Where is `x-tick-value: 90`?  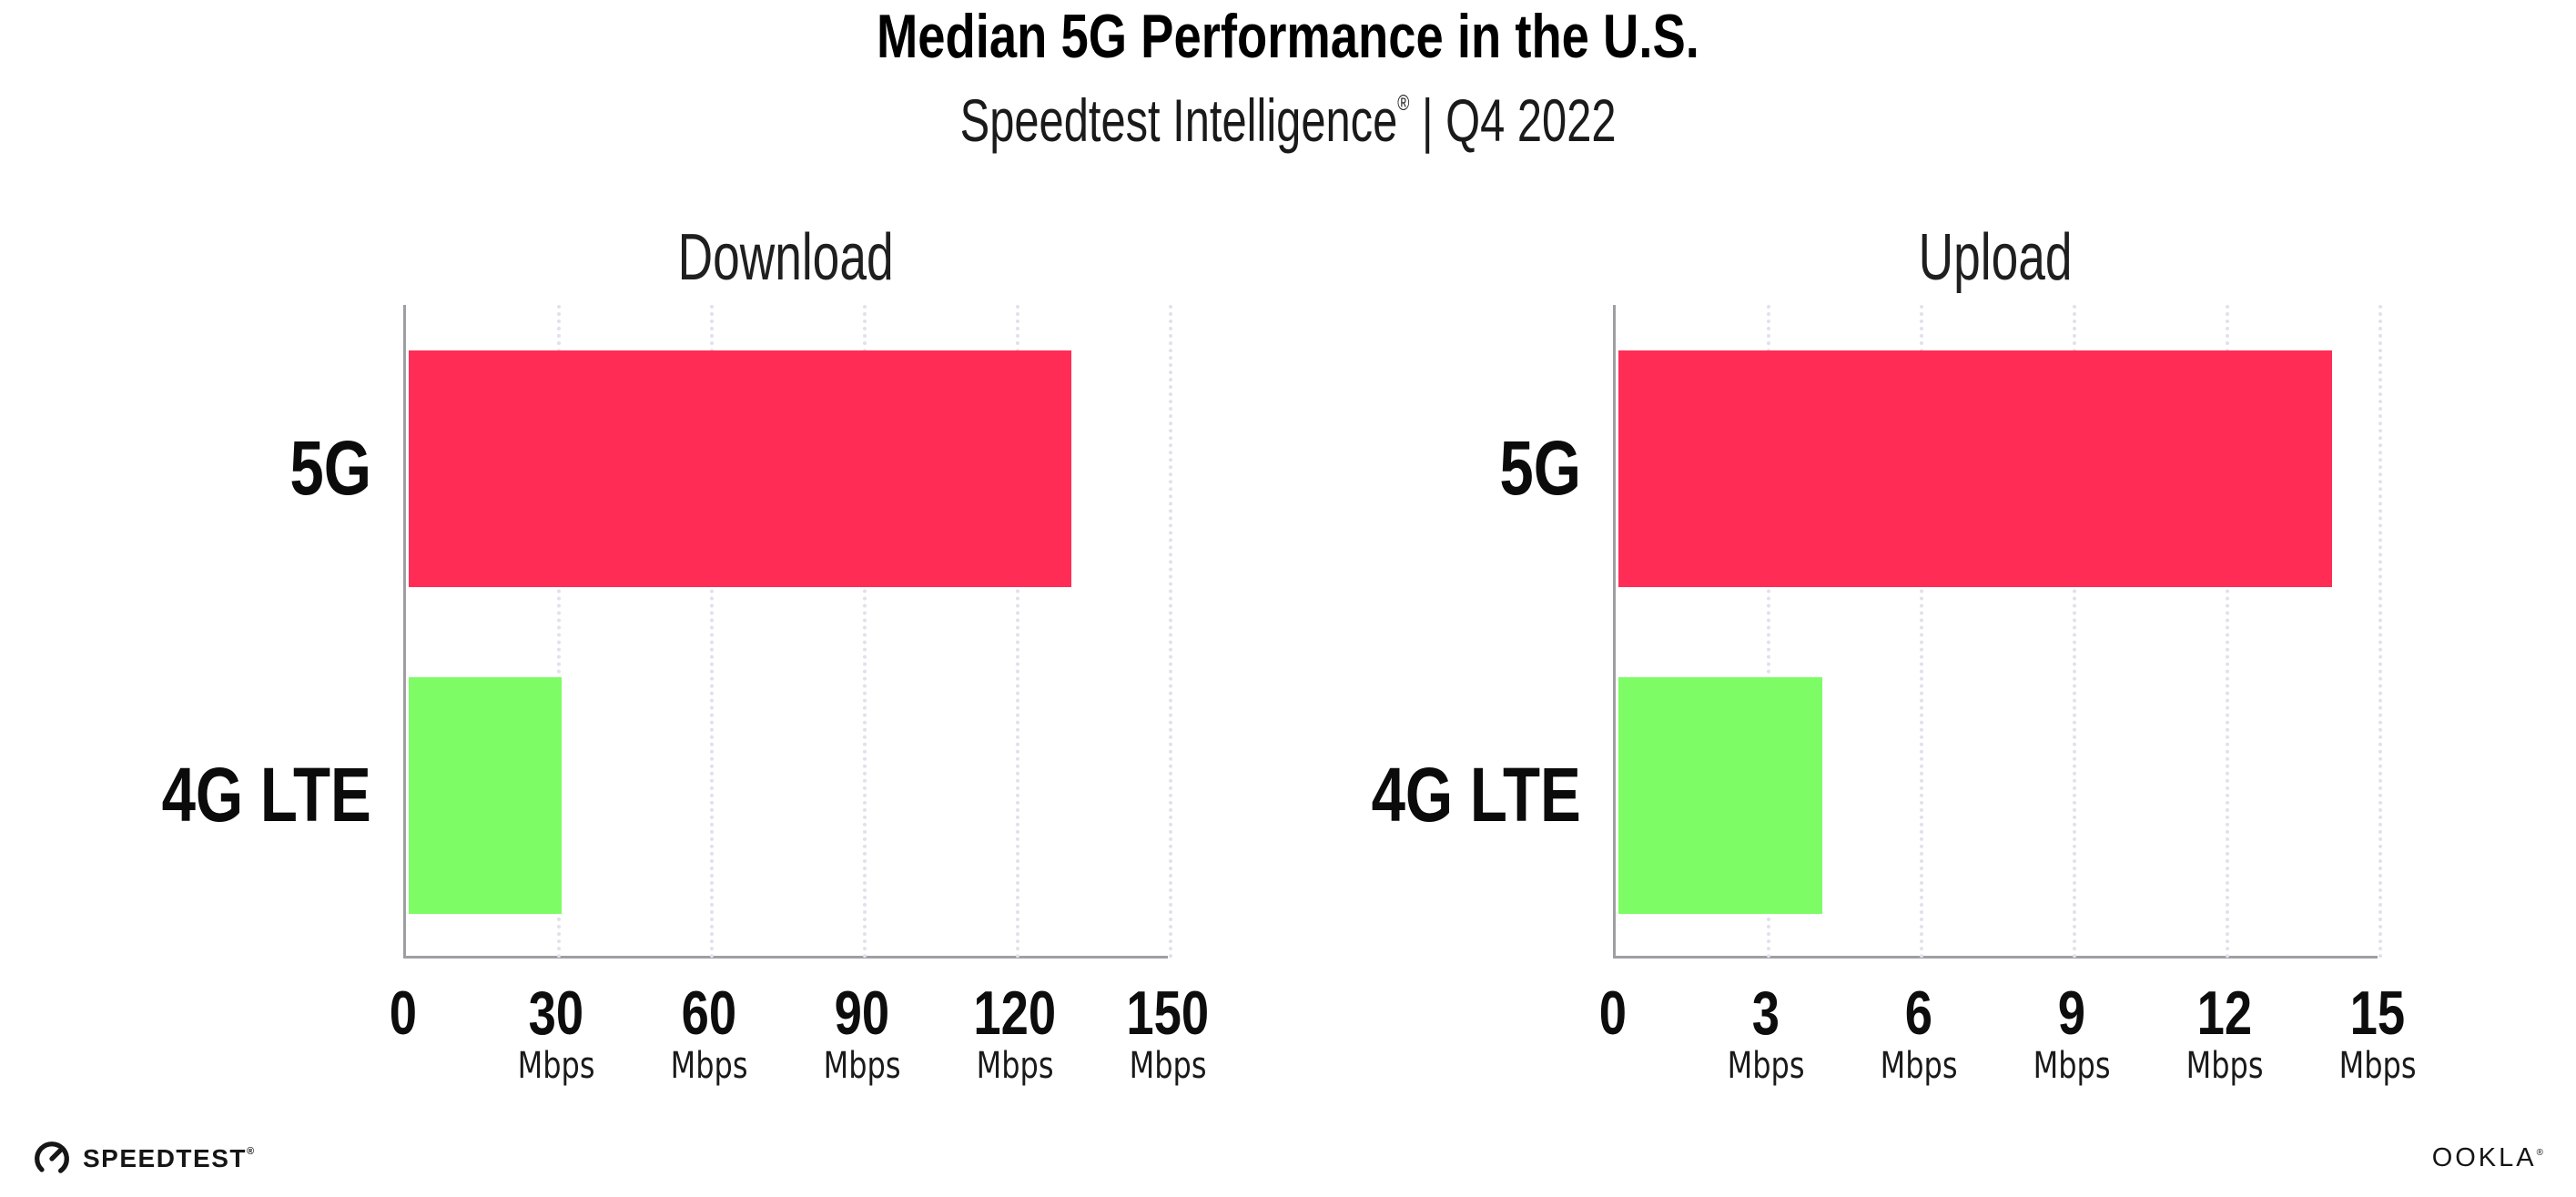 x-tick-value: 90 is located at coordinates (862, 1014).